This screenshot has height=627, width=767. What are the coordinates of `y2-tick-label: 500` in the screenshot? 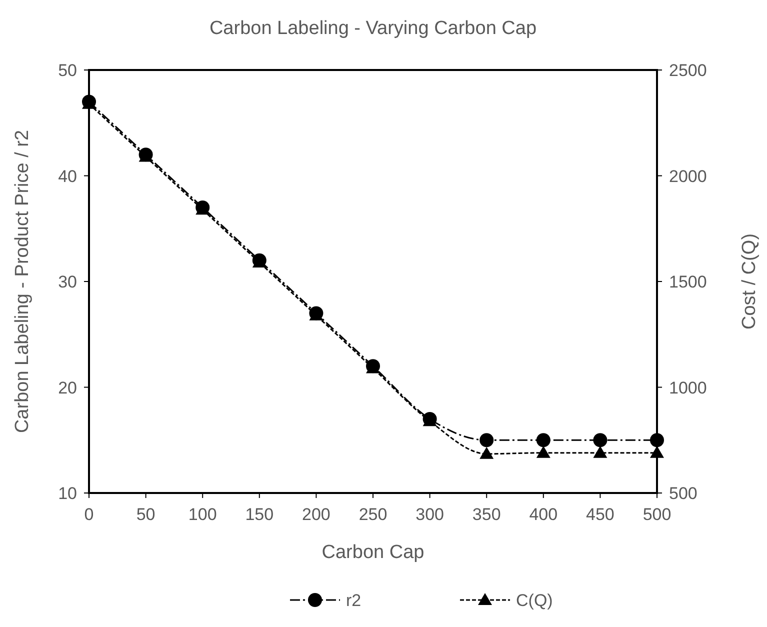 It's located at (683, 493).